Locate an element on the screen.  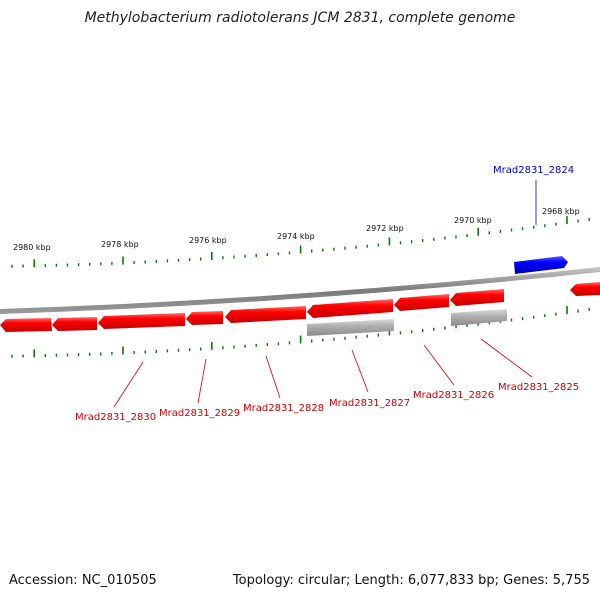
scale-label-2972: 2972 kbp is located at coordinates (385, 228).